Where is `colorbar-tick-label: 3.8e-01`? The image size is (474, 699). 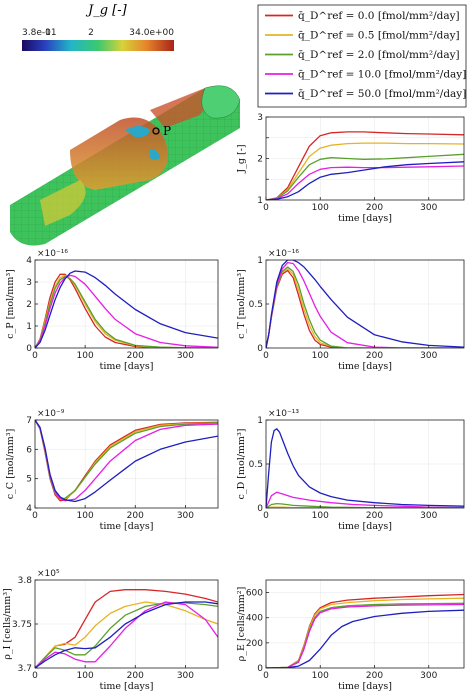
colorbar-tick-label: 3.8e-01 is located at coordinates (39, 33).